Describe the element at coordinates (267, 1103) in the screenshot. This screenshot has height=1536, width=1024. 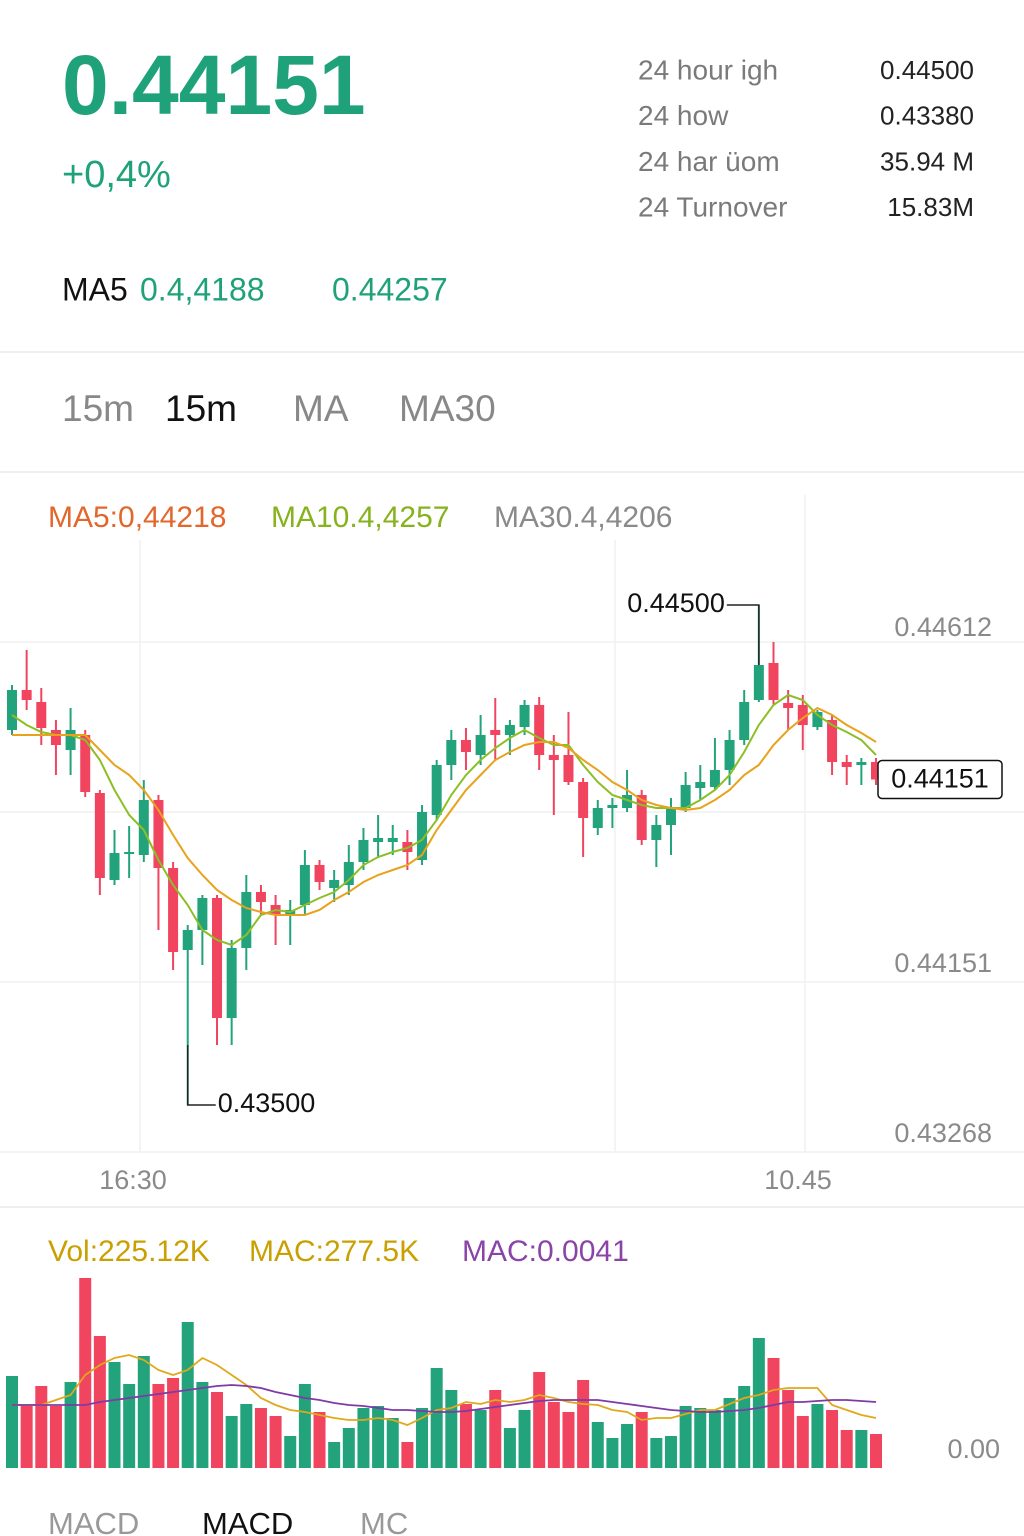
I see `low-annotation: 0.43500` at that location.